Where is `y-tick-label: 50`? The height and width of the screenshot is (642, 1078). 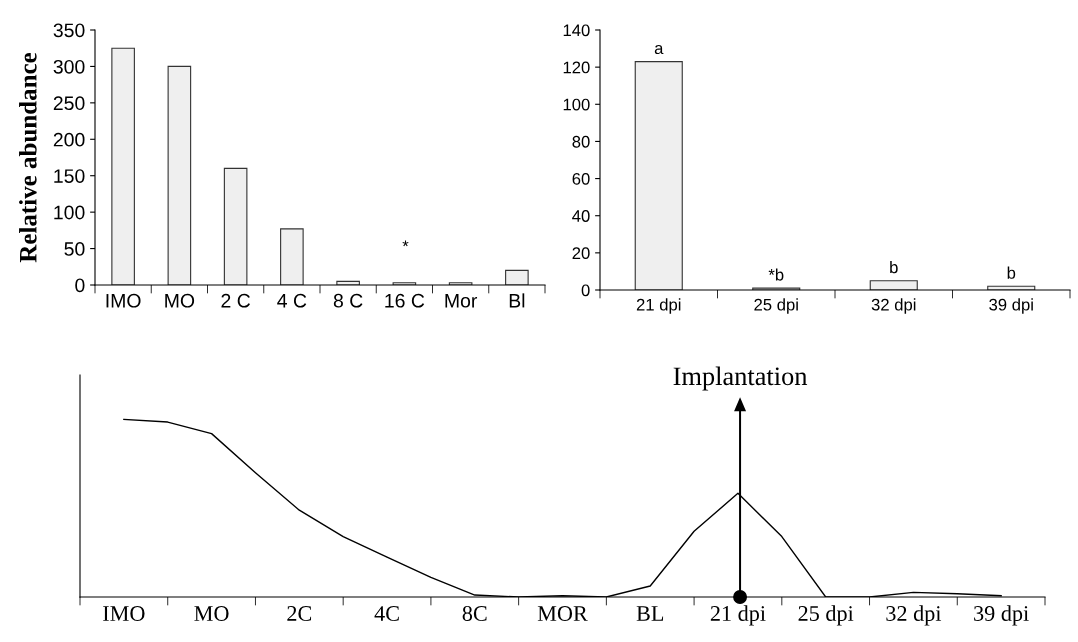 y-tick-label: 50 is located at coordinates (74, 249).